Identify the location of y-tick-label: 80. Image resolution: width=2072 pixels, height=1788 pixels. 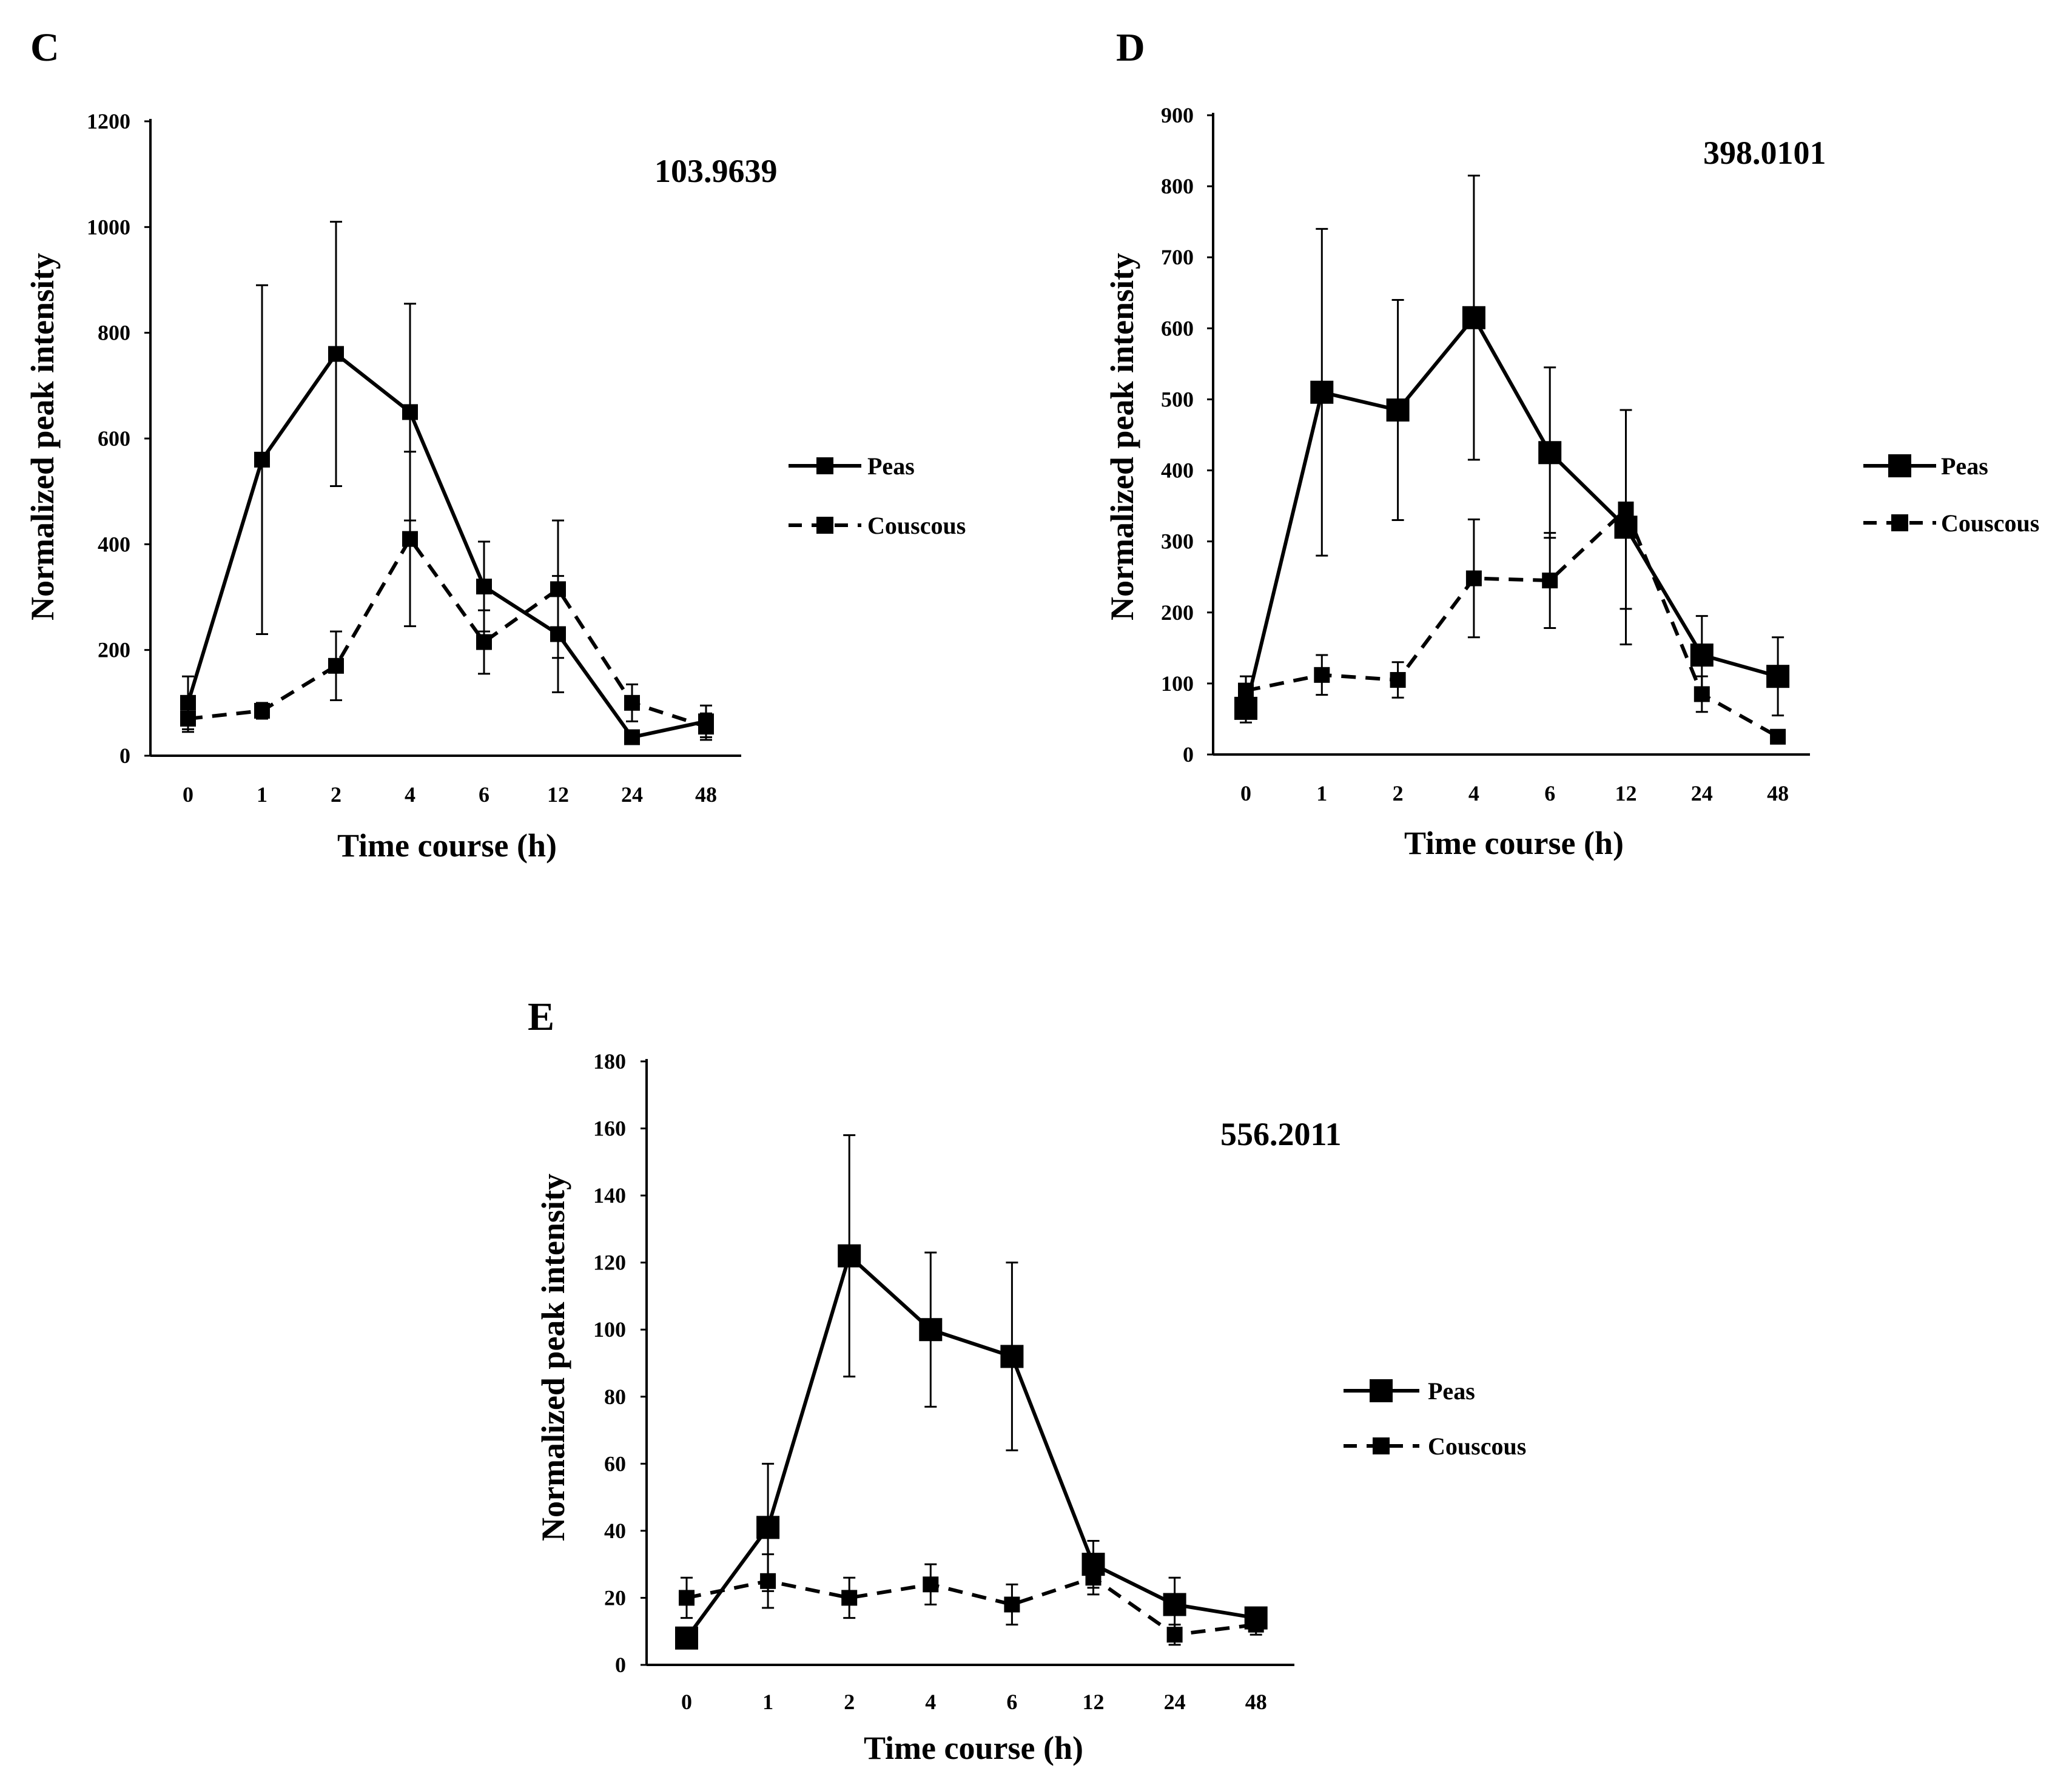
(615, 1397).